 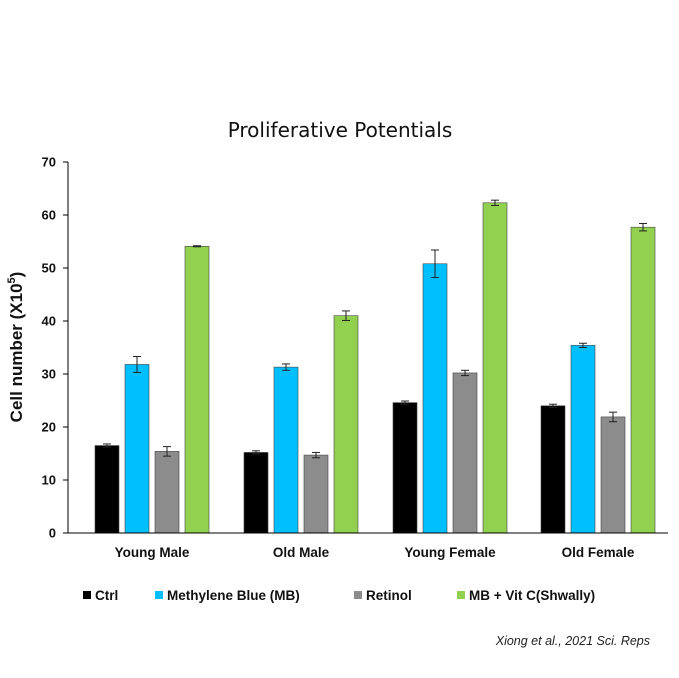 I want to click on error-bar-retinol-young-male, so click(x=167, y=451).